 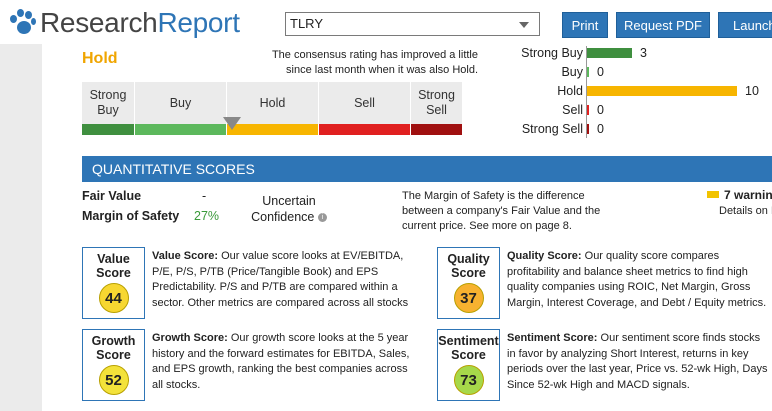 What do you see at coordinates (663, 25) in the screenshot?
I see `request-pdf-button: Request PDF` at bounding box center [663, 25].